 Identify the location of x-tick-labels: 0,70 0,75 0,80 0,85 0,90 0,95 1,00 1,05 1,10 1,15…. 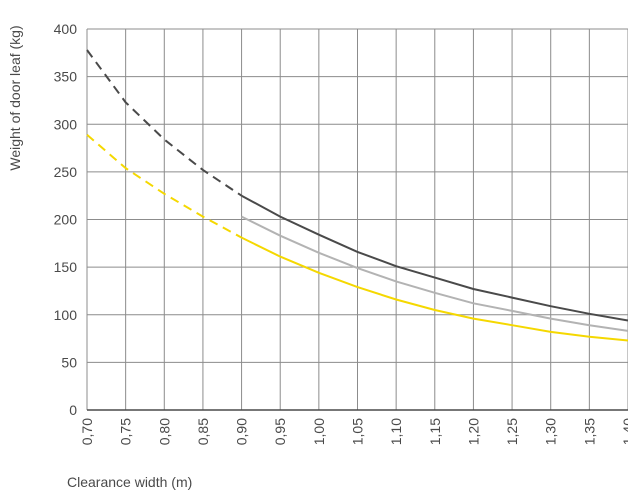
(353, 431).